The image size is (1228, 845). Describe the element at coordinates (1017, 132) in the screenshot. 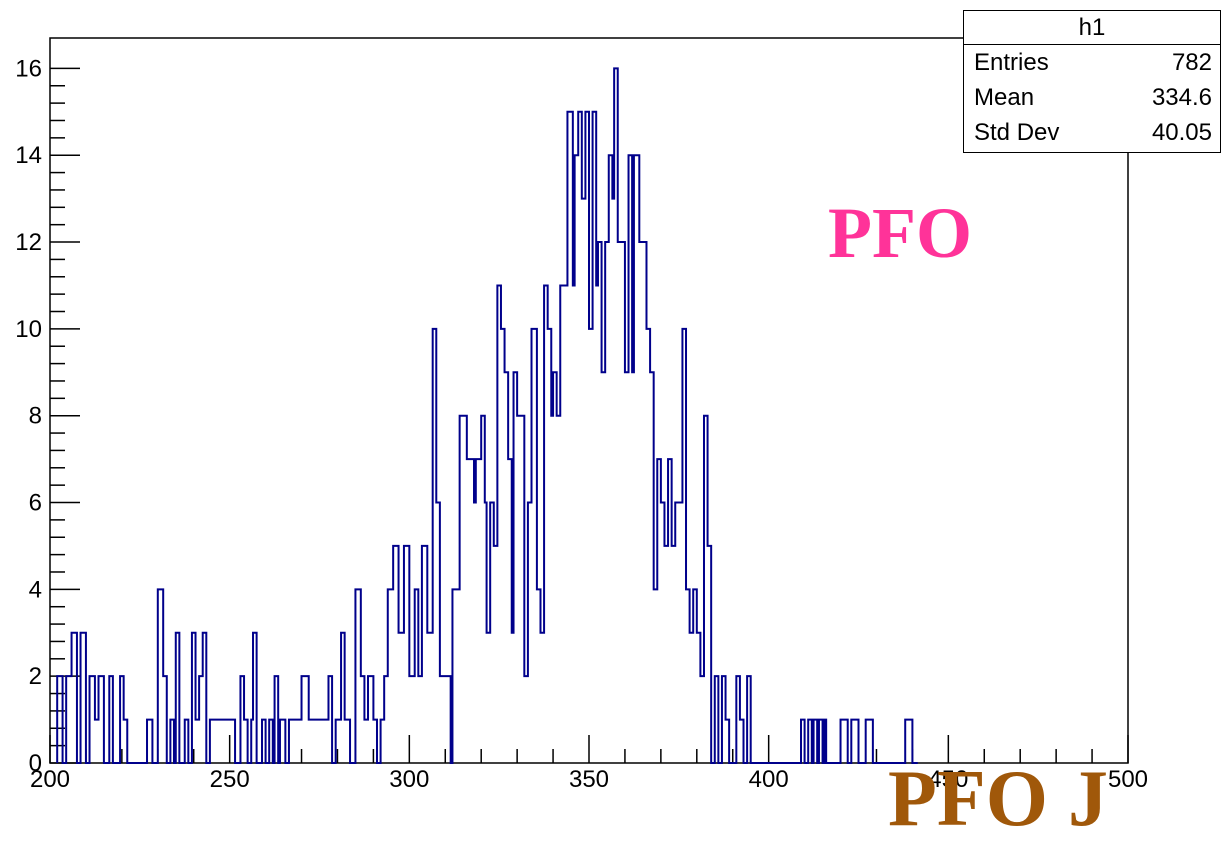

I see `stats-label-stddev: Std Dev` at that location.